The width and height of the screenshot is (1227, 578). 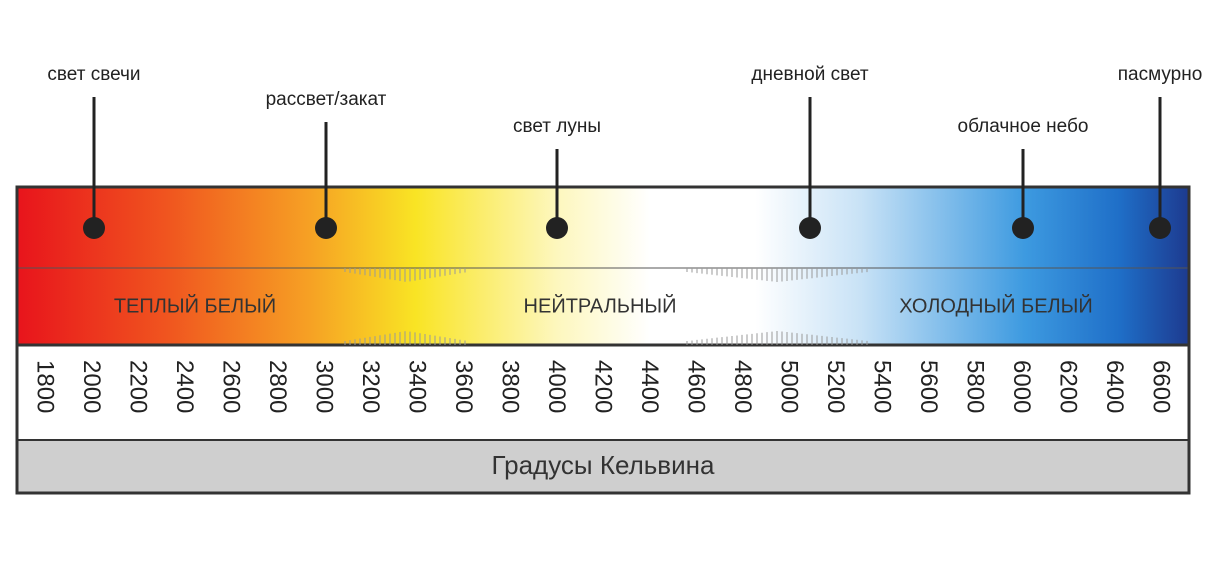 What do you see at coordinates (463, 386) in the screenshot?
I see `tick-label: 3600` at bounding box center [463, 386].